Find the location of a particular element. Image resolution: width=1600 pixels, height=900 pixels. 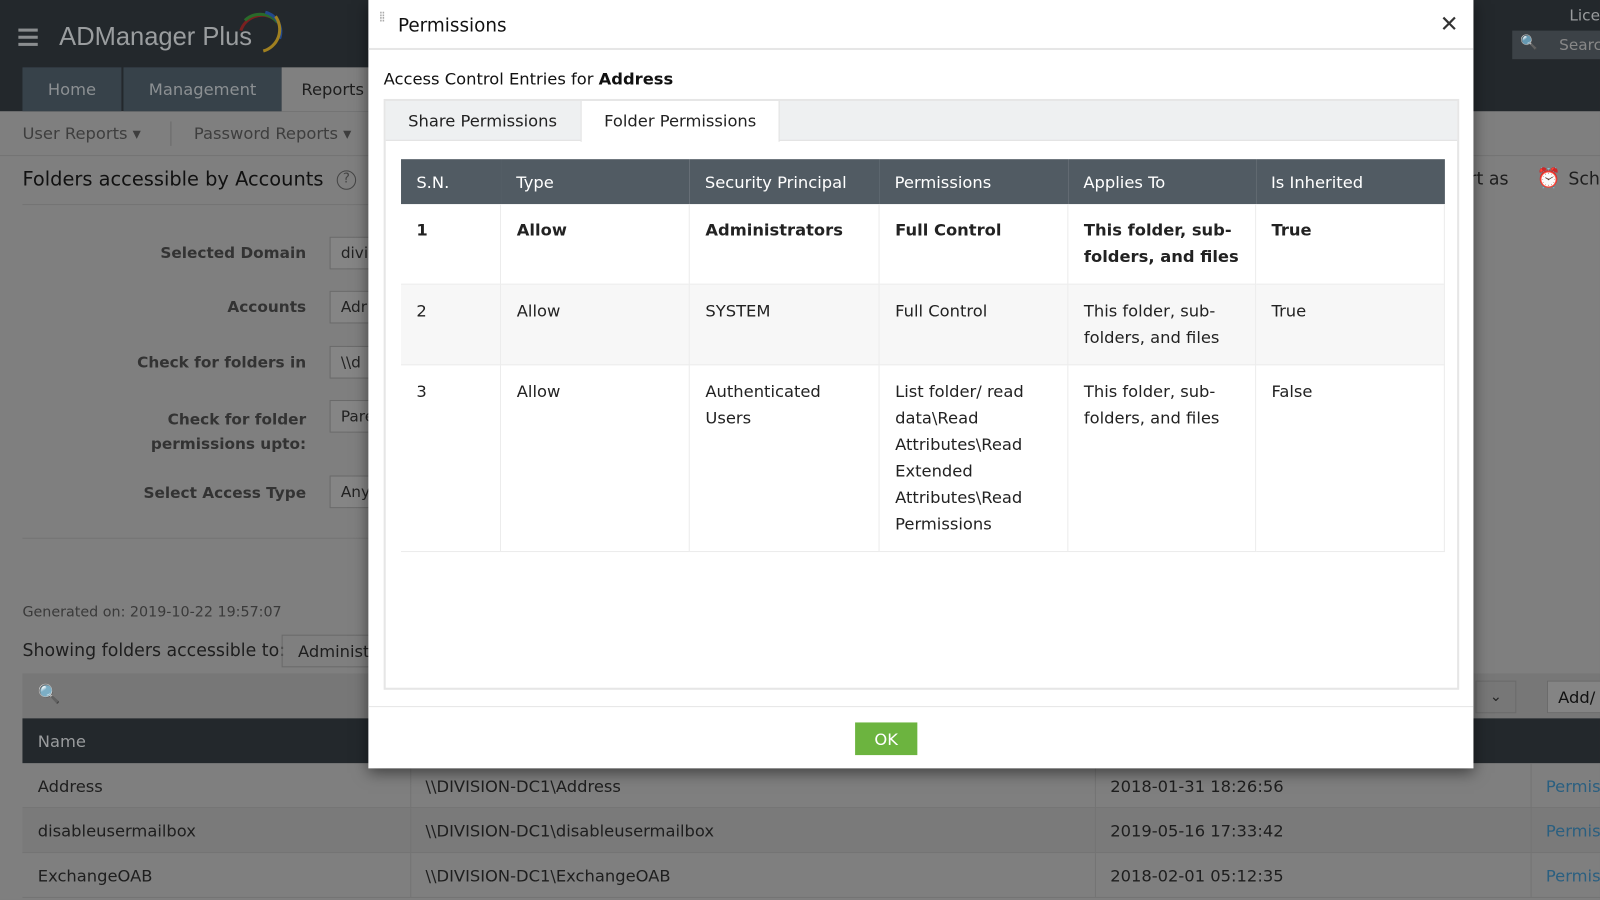

column-header: Applies To is located at coordinates (1162, 182).